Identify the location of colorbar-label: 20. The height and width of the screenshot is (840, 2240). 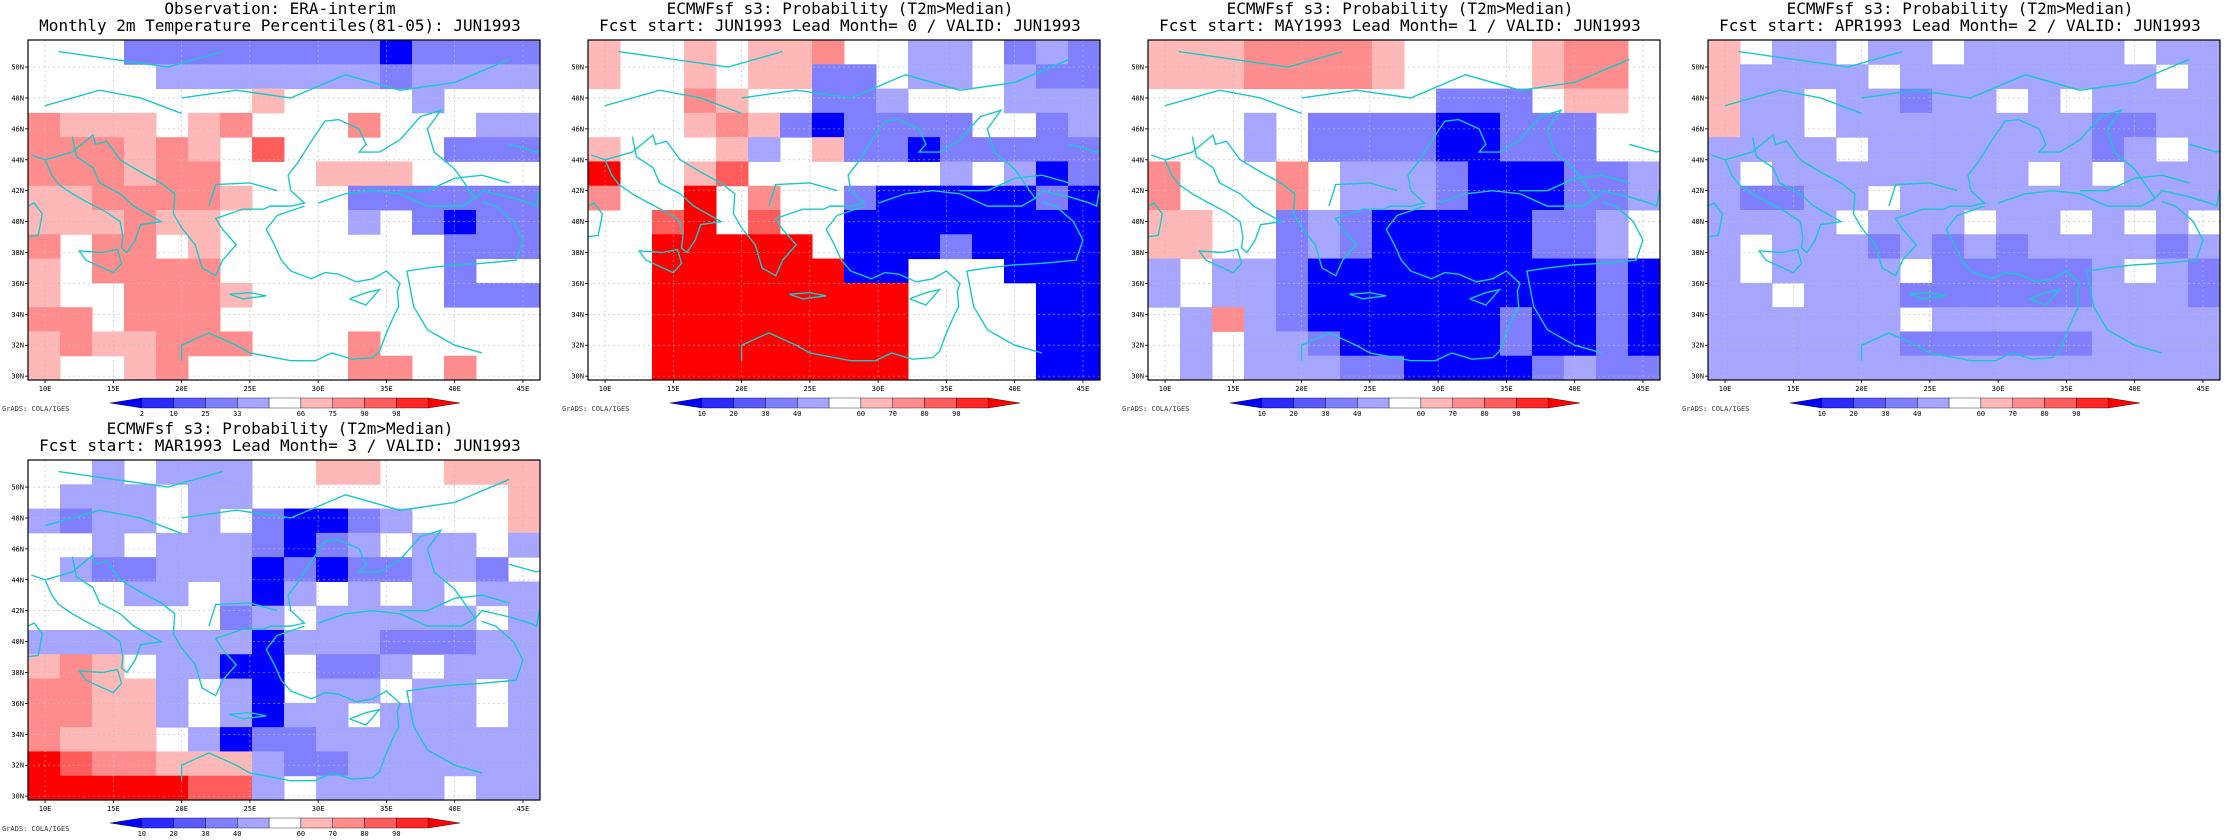
(733, 414).